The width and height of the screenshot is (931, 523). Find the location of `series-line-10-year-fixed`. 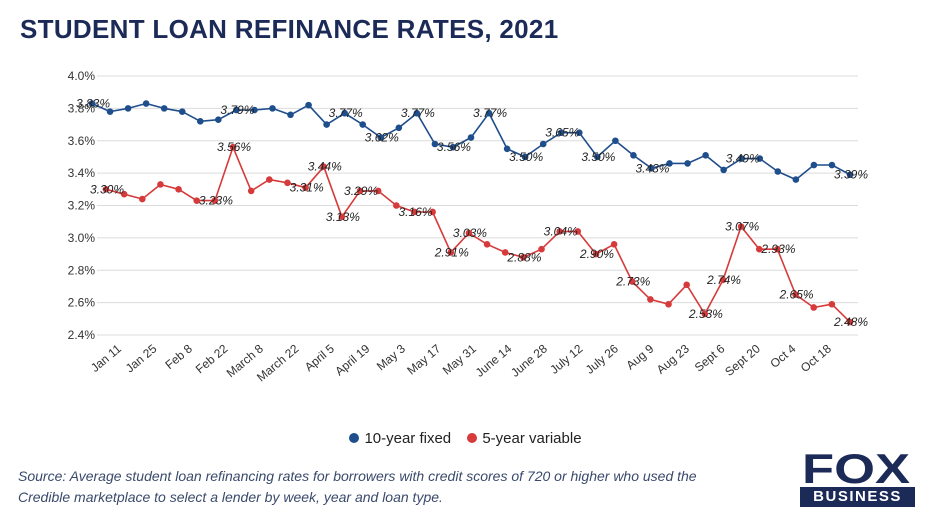

series-line-10-year-fixed is located at coordinates (471, 141).